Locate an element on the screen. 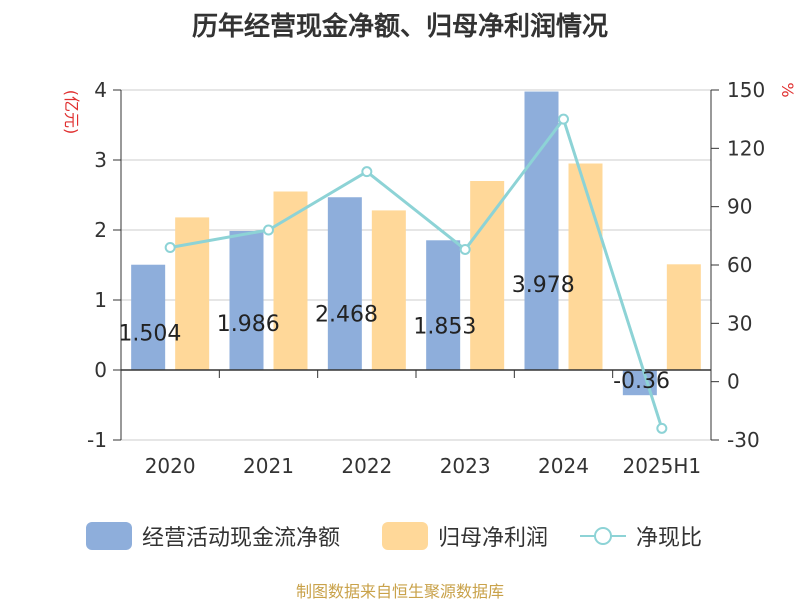  x-tick-label: 2020 is located at coordinates (170, 466).